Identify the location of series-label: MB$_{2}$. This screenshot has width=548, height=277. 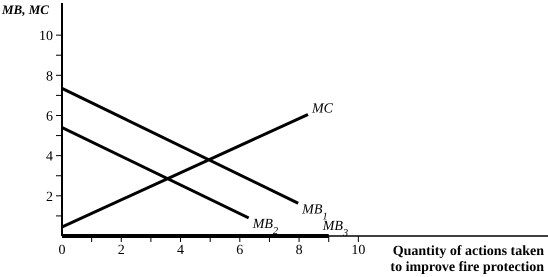
(265, 226).